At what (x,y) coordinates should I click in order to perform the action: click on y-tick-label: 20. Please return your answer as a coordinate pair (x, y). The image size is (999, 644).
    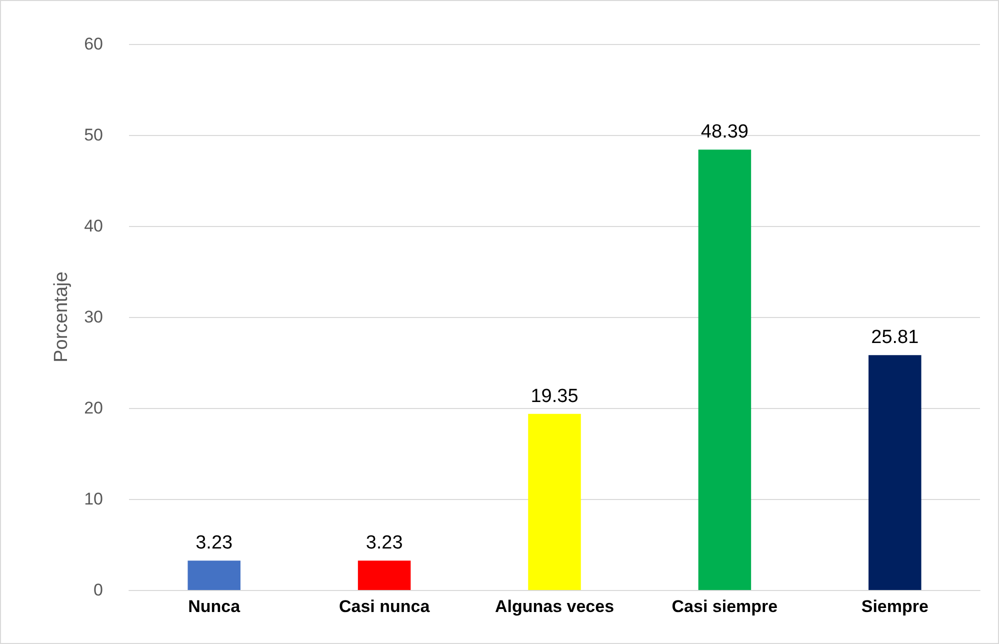
    Looking at the image, I should click on (93, 408).